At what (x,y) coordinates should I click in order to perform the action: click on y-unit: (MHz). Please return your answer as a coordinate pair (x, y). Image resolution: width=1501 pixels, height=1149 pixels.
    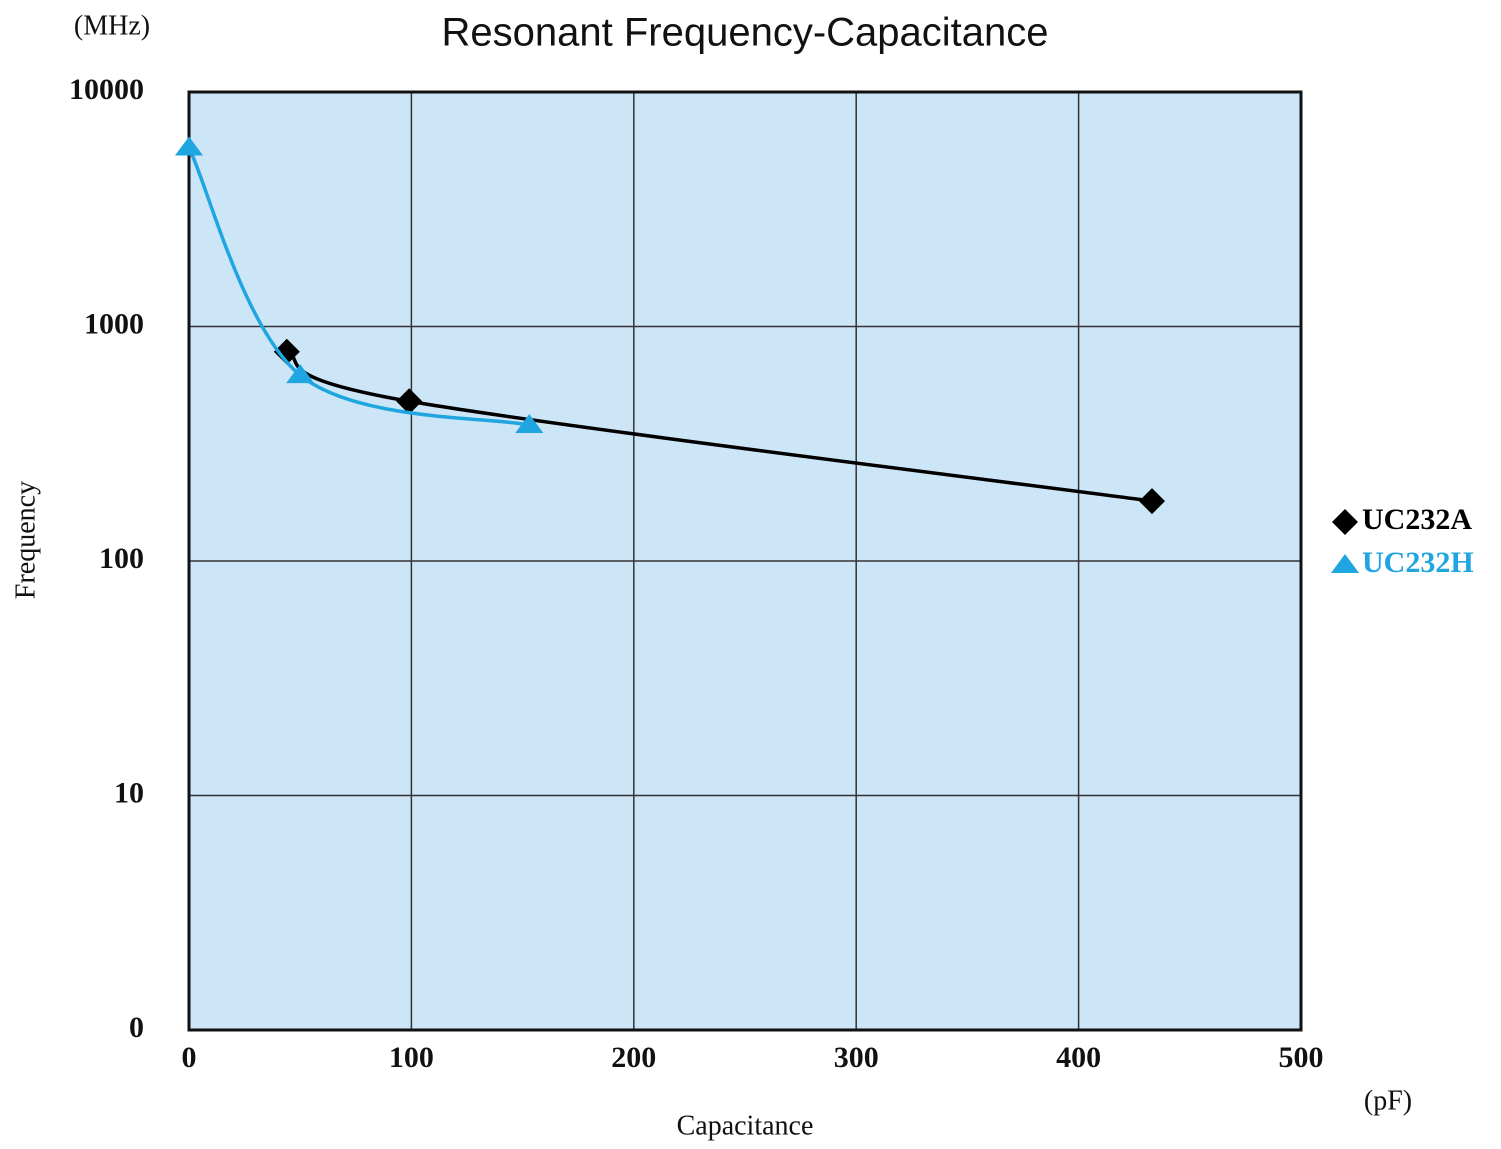
    Looking at the image, I should click on (112, 25).